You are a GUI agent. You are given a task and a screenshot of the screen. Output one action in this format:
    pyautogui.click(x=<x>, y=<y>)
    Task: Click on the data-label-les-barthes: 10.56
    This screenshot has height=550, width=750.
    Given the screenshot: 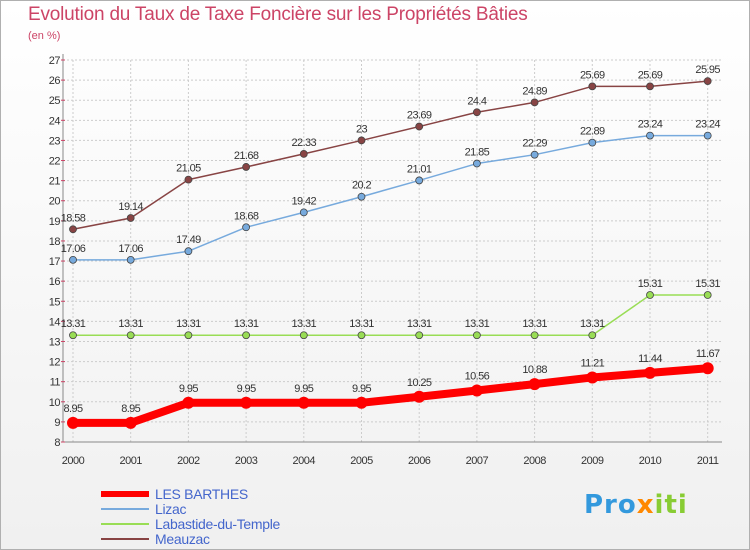 What is the action you would take?
    pyautogui.click(x=477, y=377)
    